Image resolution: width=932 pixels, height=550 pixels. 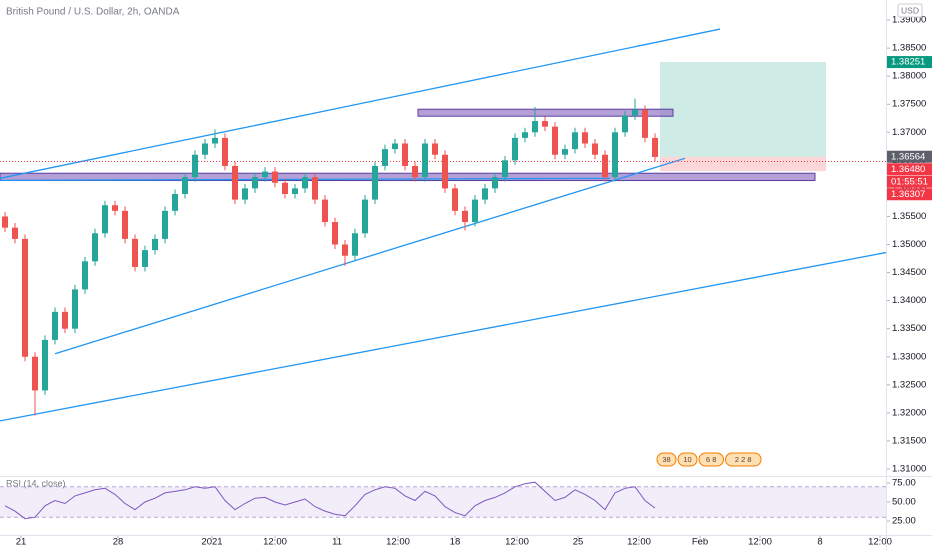 What do you see at coordinates (909, 132) in the screenshot?
I see `y-tick-label: 1.37000` at bounding box center [909, 132].